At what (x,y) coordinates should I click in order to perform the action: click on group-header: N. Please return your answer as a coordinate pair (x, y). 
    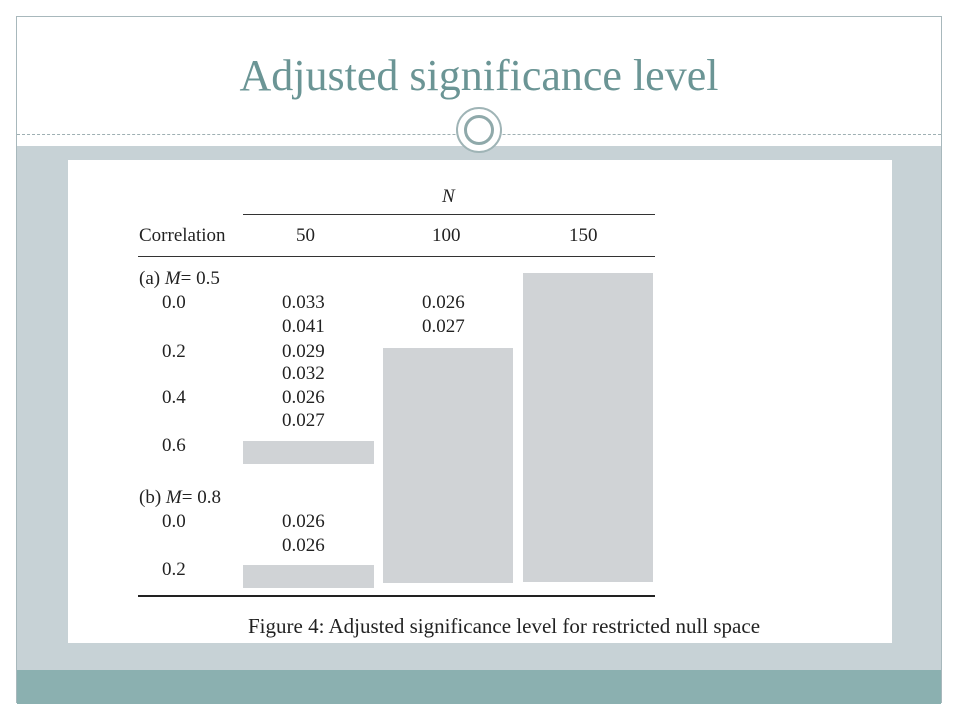
    Looking at the image, I should click on (448, 196).